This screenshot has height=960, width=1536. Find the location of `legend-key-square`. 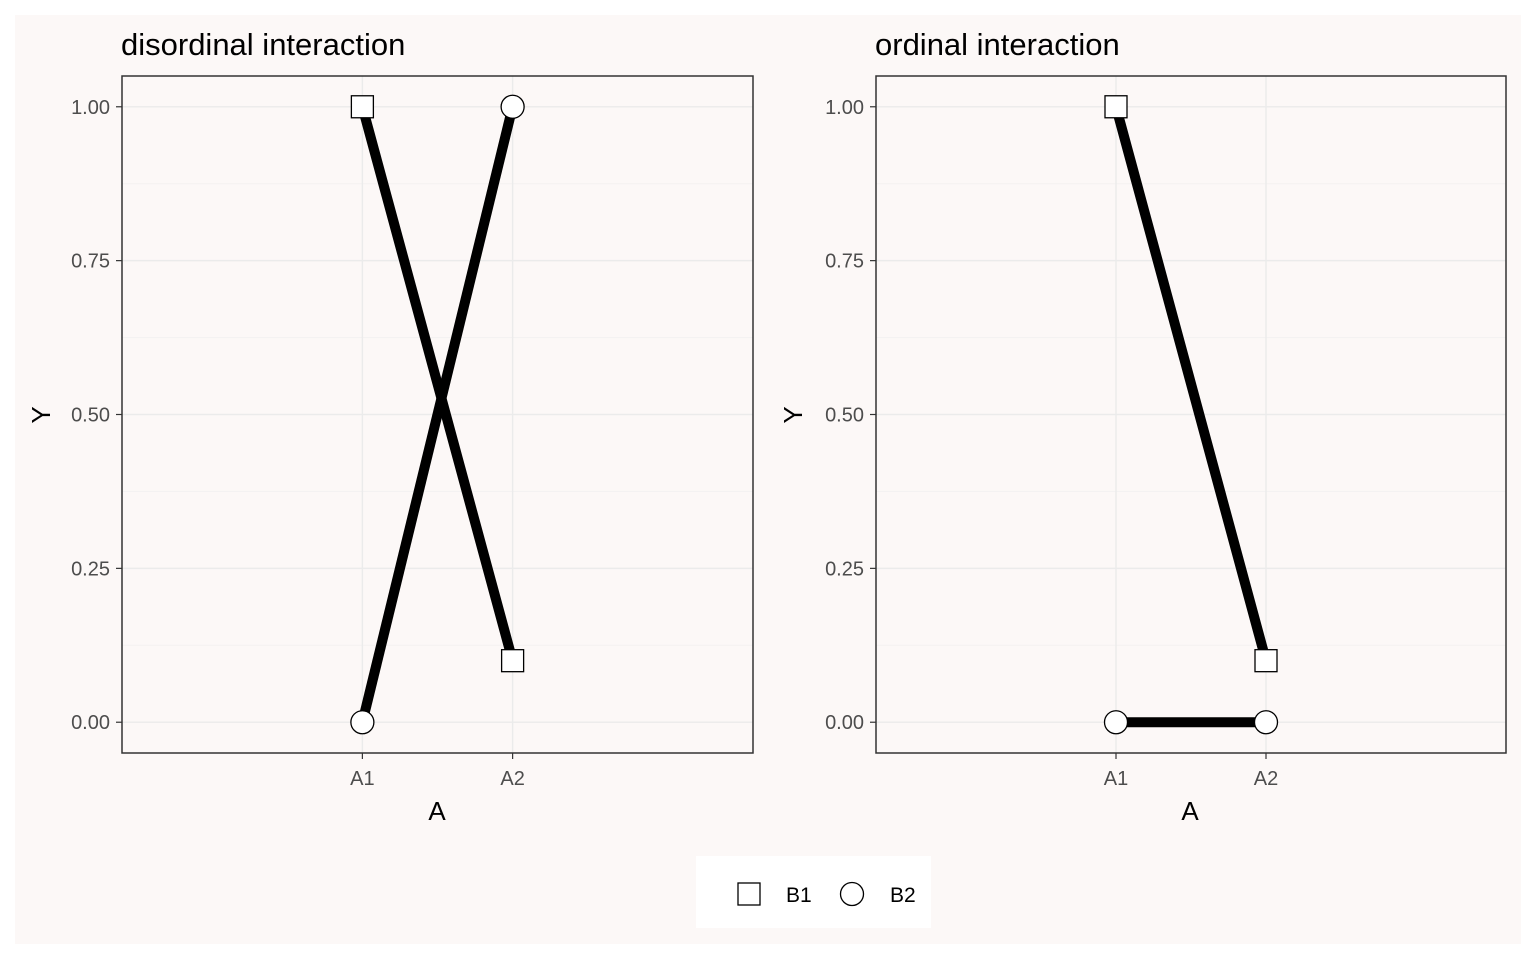

legend-key-square is located at coordinates (749, 894).